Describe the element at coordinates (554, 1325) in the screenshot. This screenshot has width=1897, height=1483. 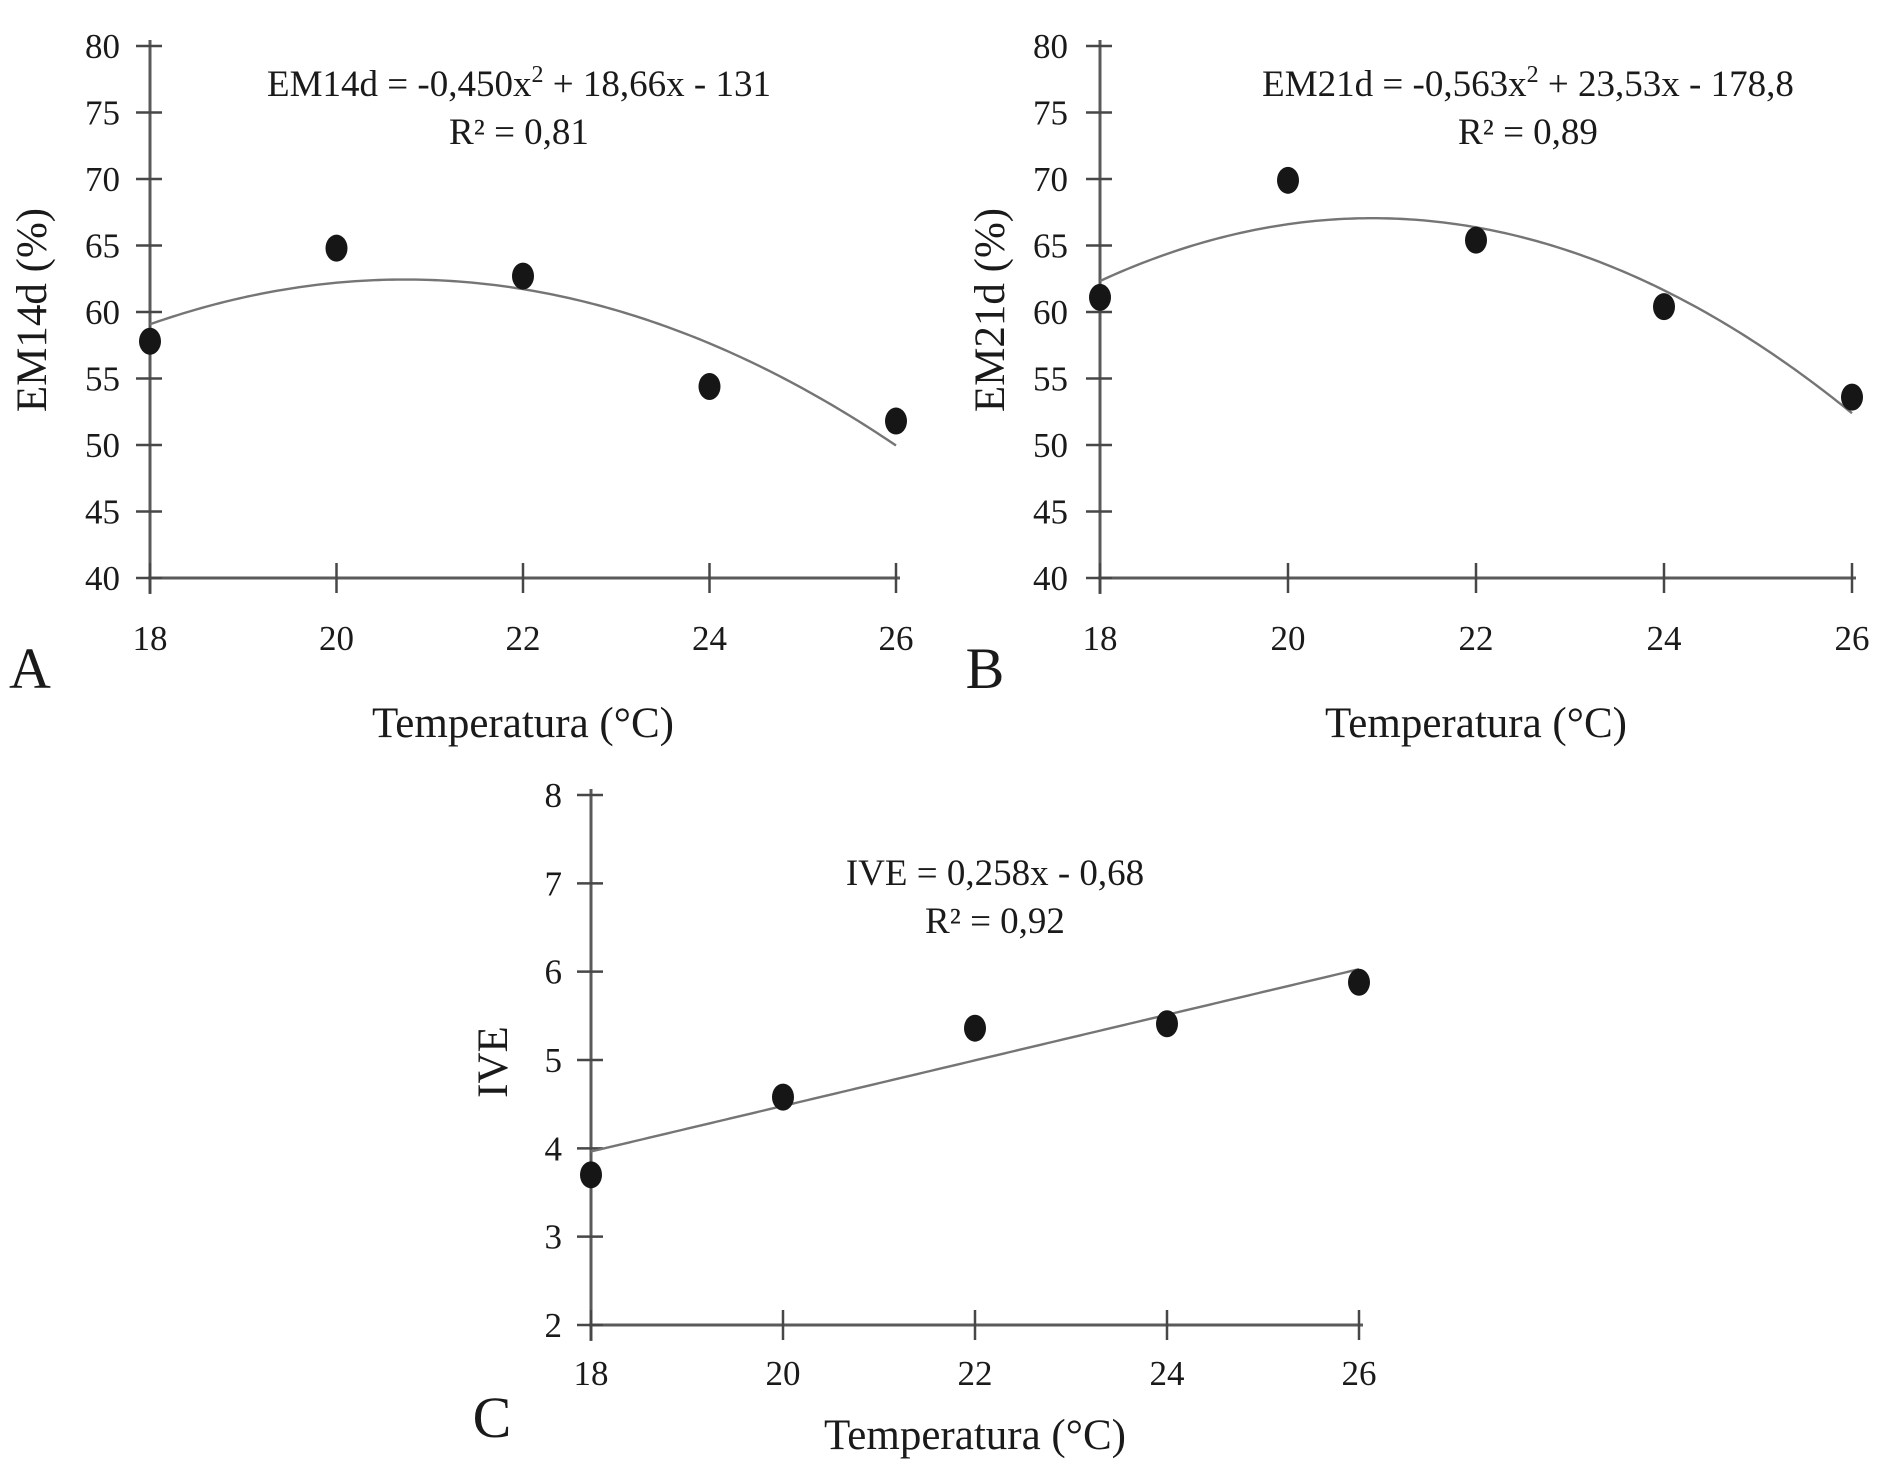
I see `y-tick-label: 2` at that location.